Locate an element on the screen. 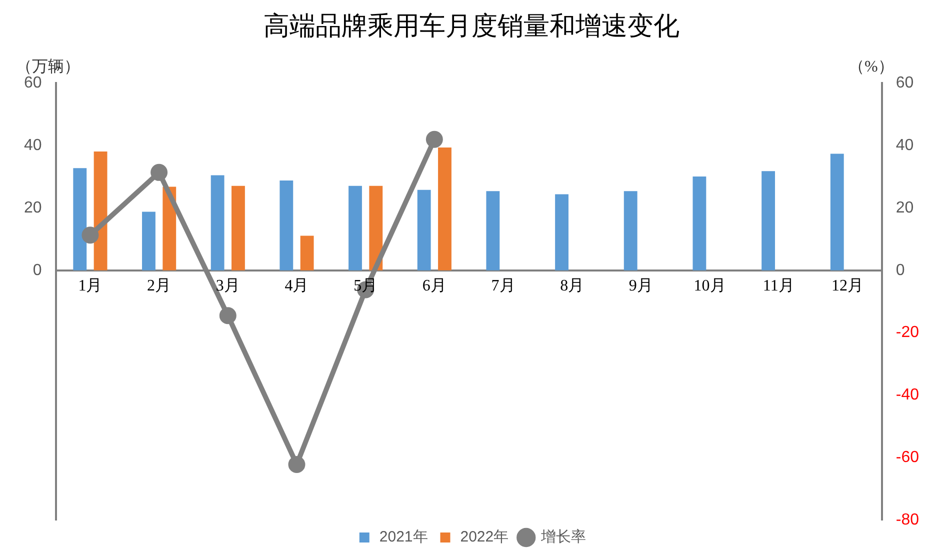  y2-axis-title: （%） is located at coordinates (871, 67).